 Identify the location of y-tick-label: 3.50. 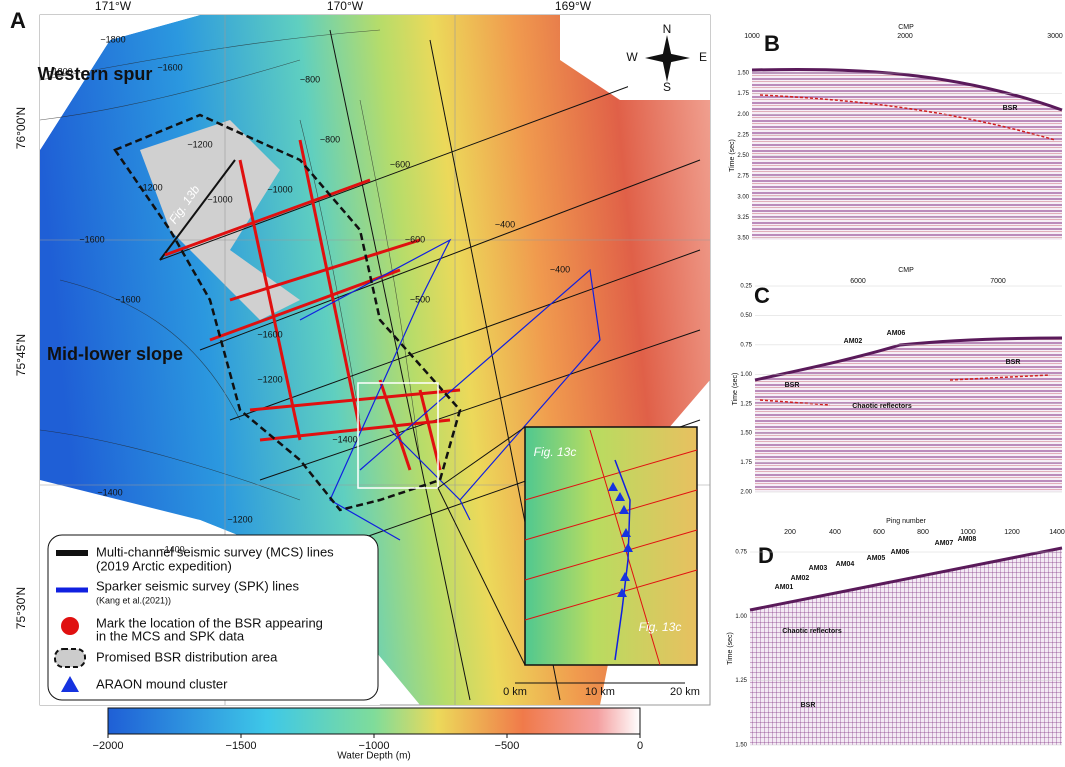
(743, 239).